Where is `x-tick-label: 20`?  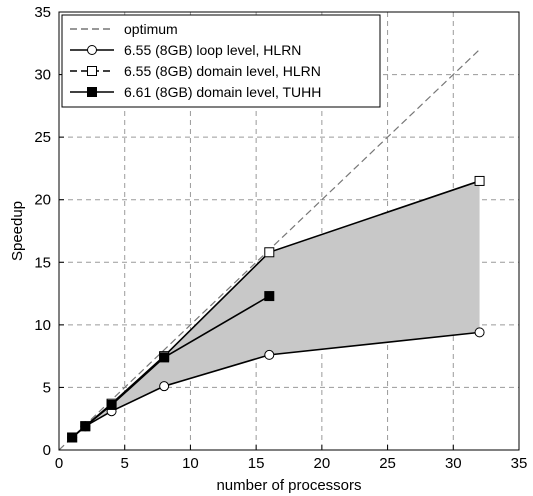
x-tick-label: 20 is located at coordinates (322, 463).